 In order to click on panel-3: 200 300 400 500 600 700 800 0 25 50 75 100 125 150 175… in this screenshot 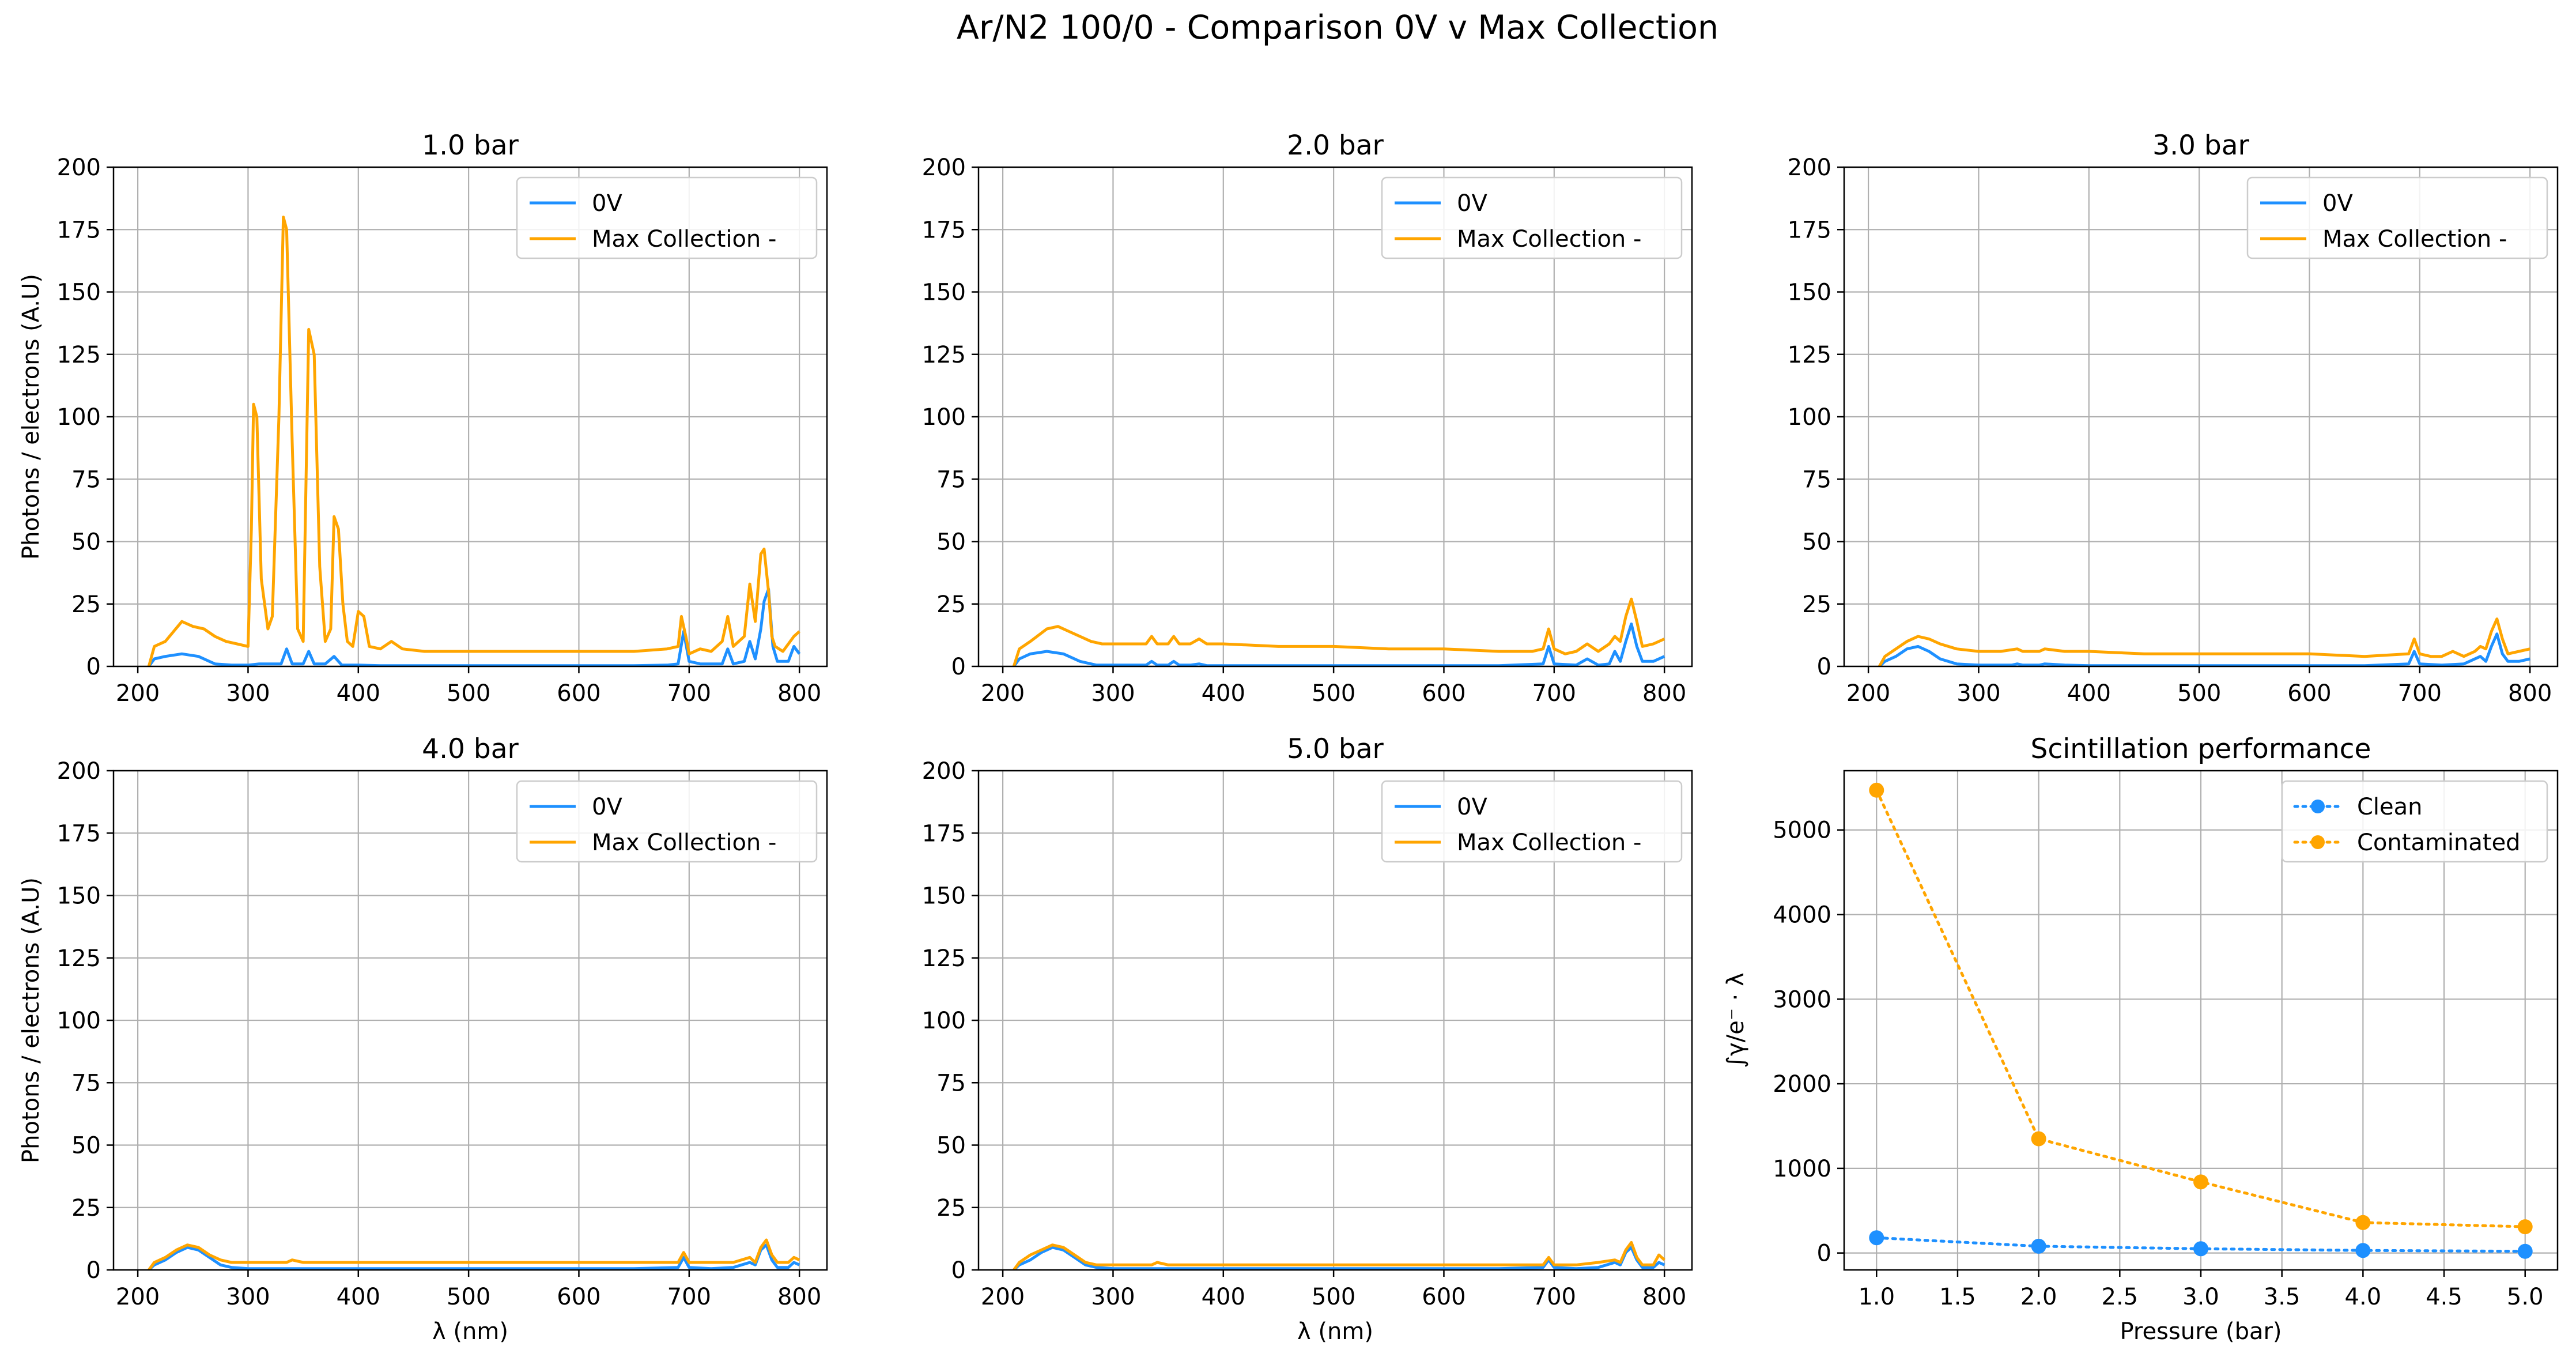, I will do `click(2173, 418)`.